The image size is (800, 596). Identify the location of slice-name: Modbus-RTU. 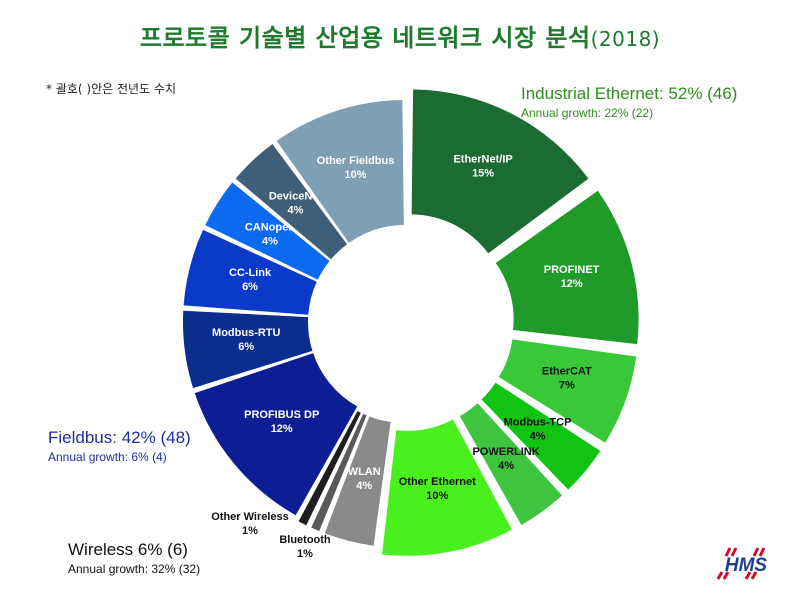
(246, 333).